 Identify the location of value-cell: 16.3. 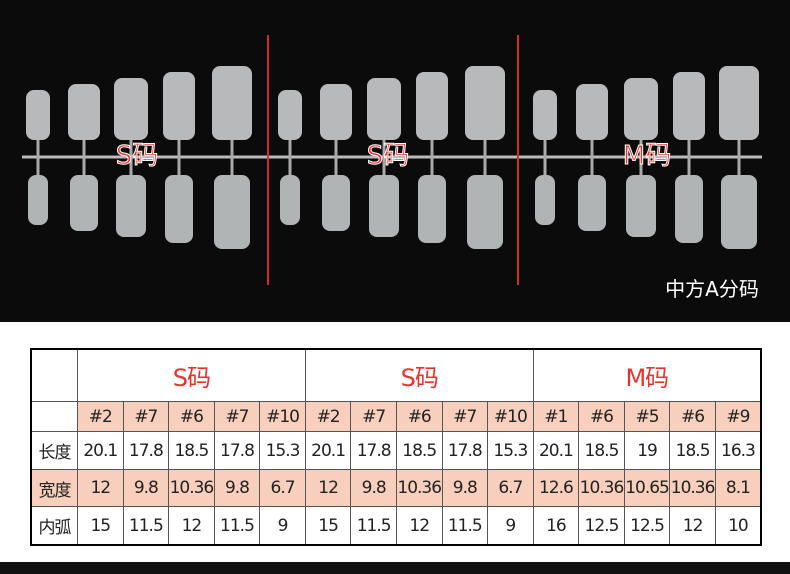
(738, 450).